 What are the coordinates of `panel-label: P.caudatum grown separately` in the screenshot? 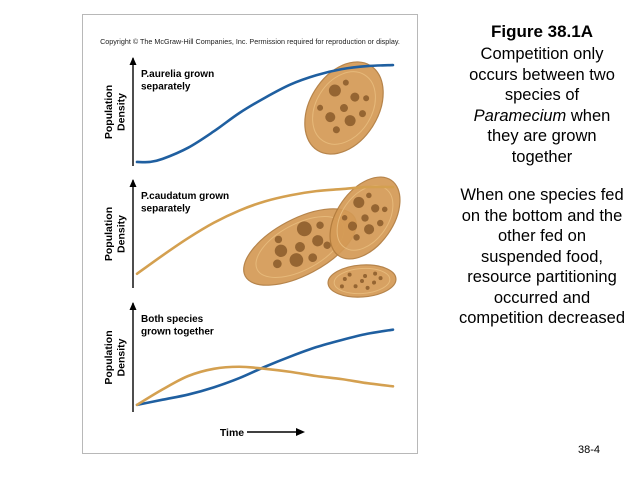 It's located at (185, 203).